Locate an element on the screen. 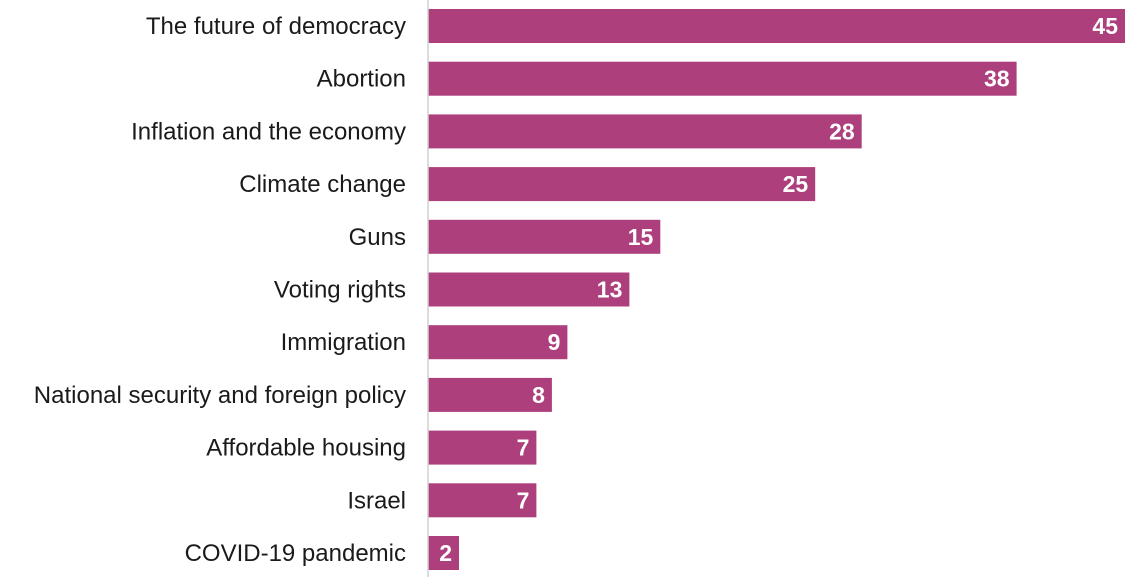 This screenshot has width=1134, height=577. category-label-1: Abortion is located at coordinates (361, 79).